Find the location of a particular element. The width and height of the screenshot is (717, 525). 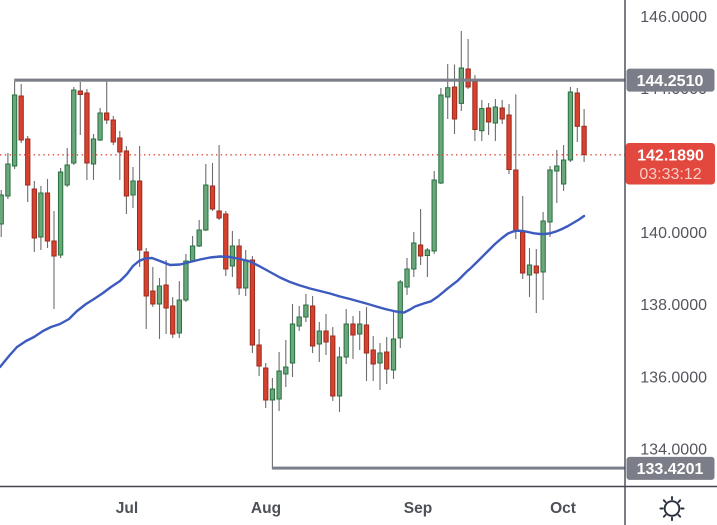

svg-text: Sep is located at coordinates (418, 508).